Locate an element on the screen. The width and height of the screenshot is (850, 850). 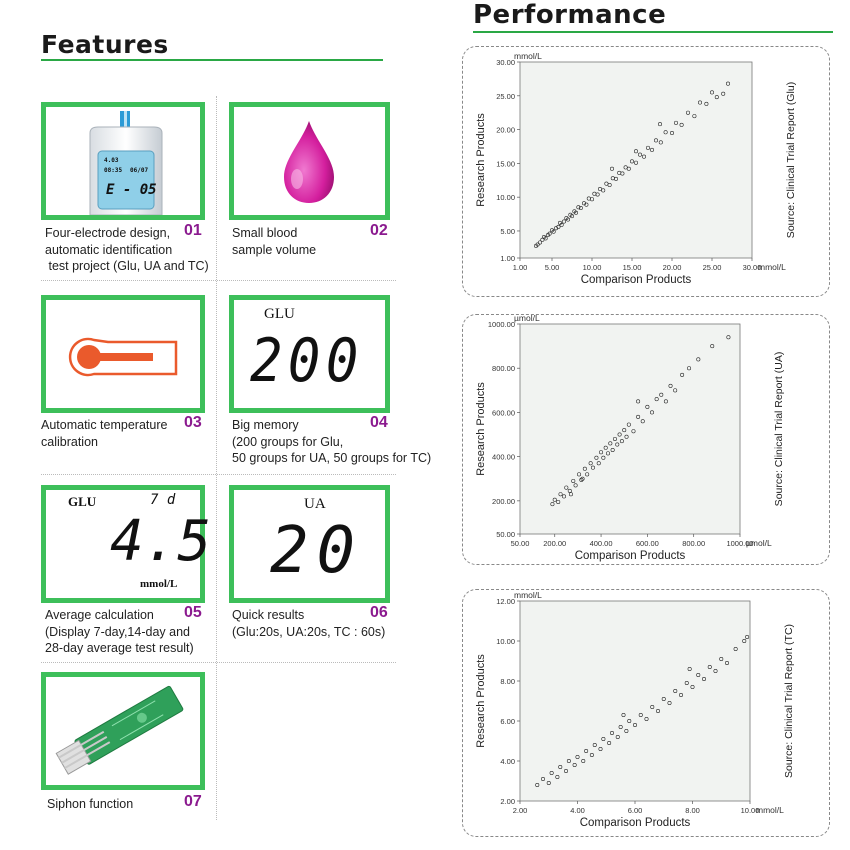
thermometer-icon is located at coordinates (123, 357).